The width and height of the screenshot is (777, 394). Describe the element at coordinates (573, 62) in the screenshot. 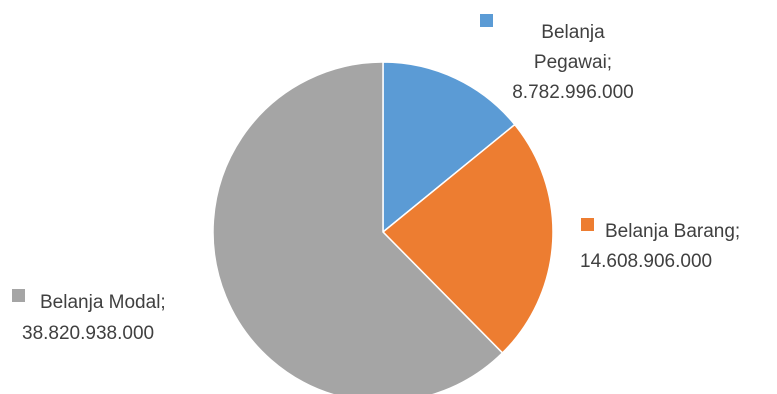

I see `data-label-line: Pegawai;` at that location.